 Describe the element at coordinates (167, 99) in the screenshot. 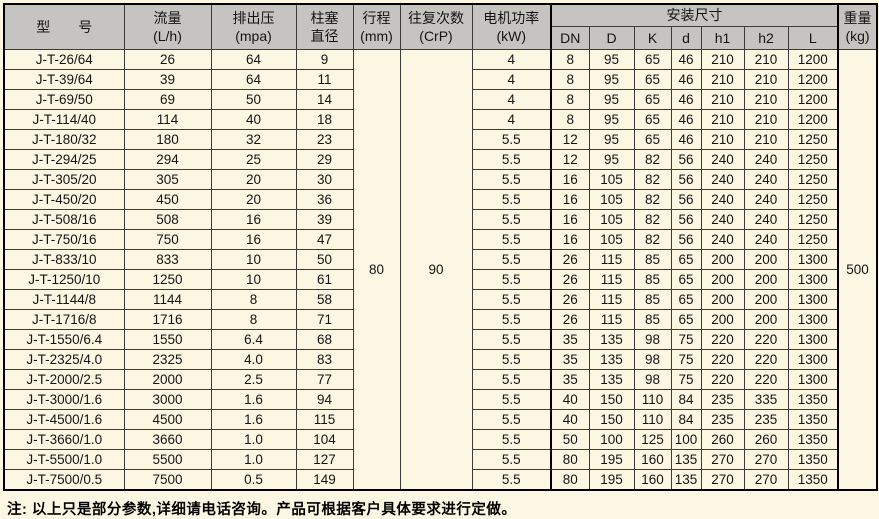

I see `cell-flow: 69` at that location.